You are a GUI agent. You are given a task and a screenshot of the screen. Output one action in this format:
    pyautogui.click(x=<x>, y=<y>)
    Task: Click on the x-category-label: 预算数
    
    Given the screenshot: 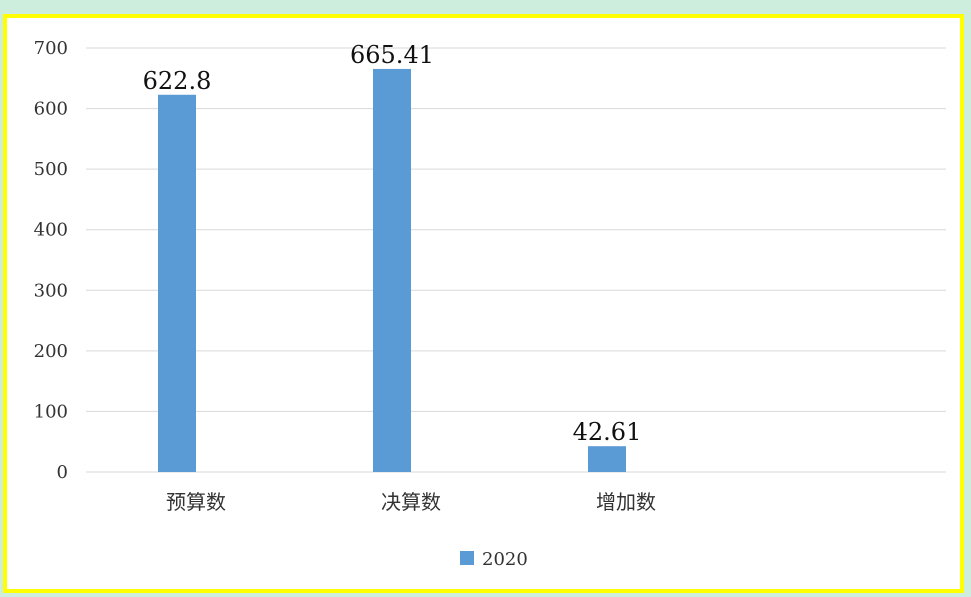 What is the action you would take?
    pyautogui.click(x=196, y=502)
    